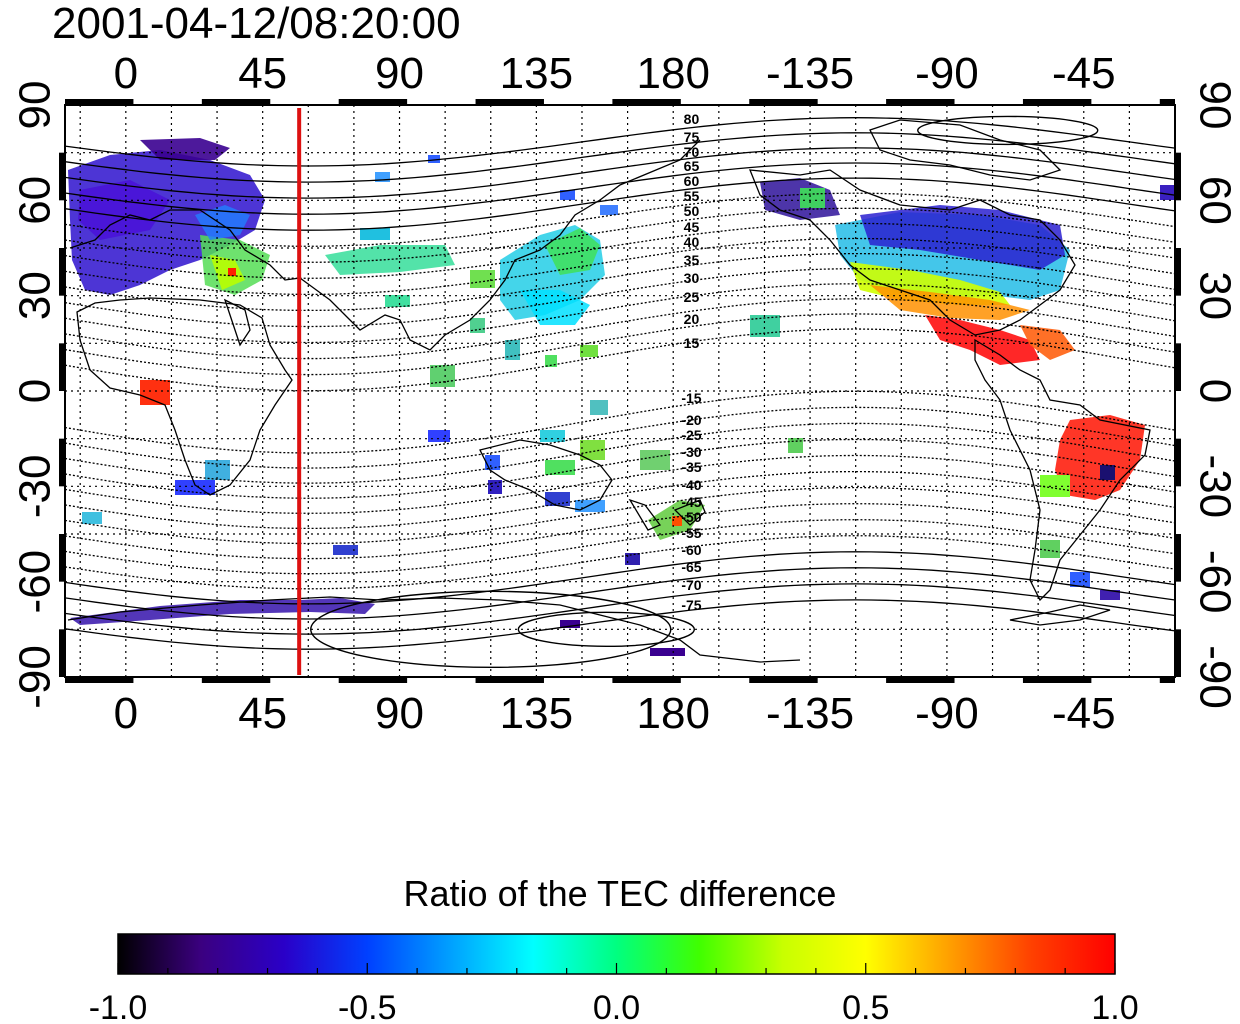  What do you see at coordinates (691, 567) in the screenshot?
I see `contour-label: -65` at bounding box center [691, 567].